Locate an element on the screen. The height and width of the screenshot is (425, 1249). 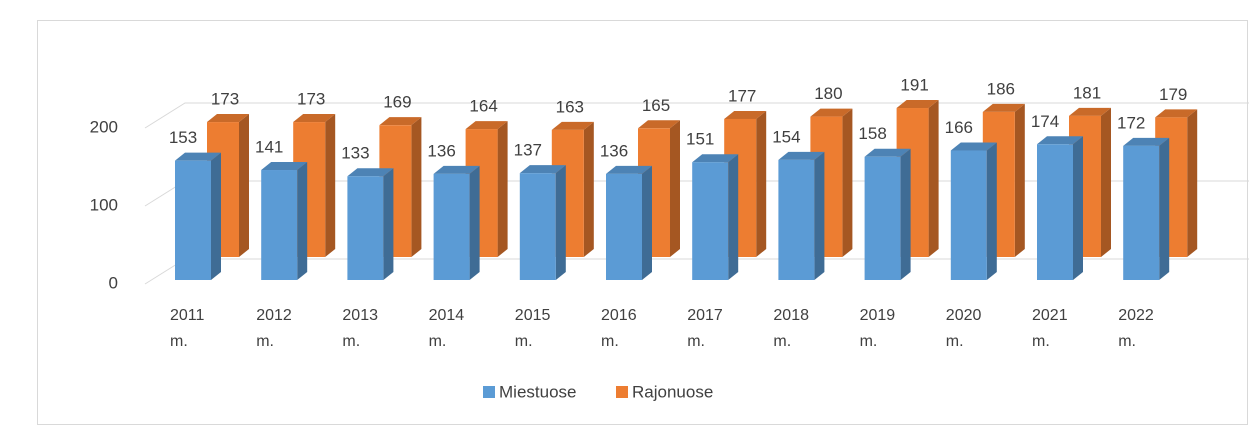
data-label: 154 is located at coordinates (786, 136).